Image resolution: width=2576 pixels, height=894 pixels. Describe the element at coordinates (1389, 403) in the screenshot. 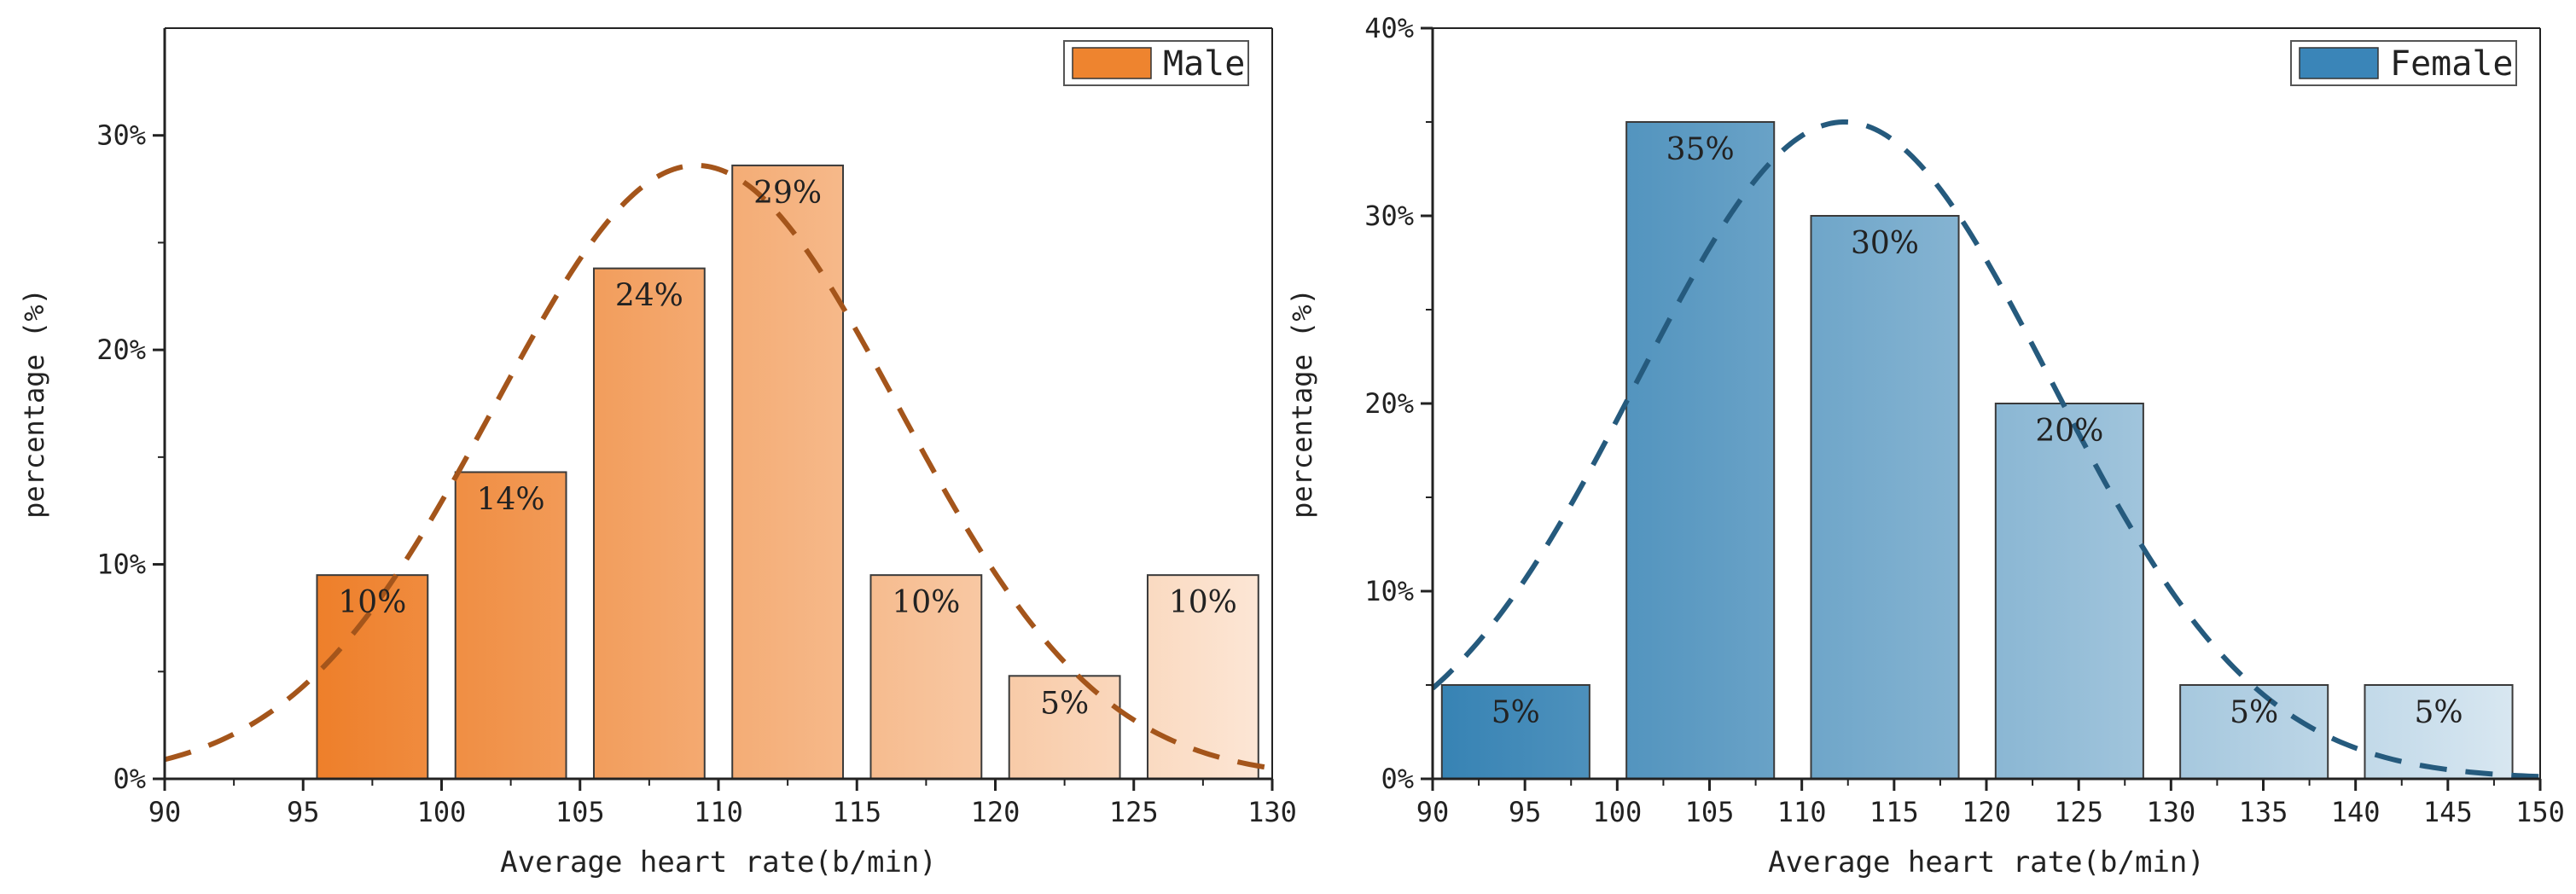

I see `female-y-tick-label: 20%` at that location.